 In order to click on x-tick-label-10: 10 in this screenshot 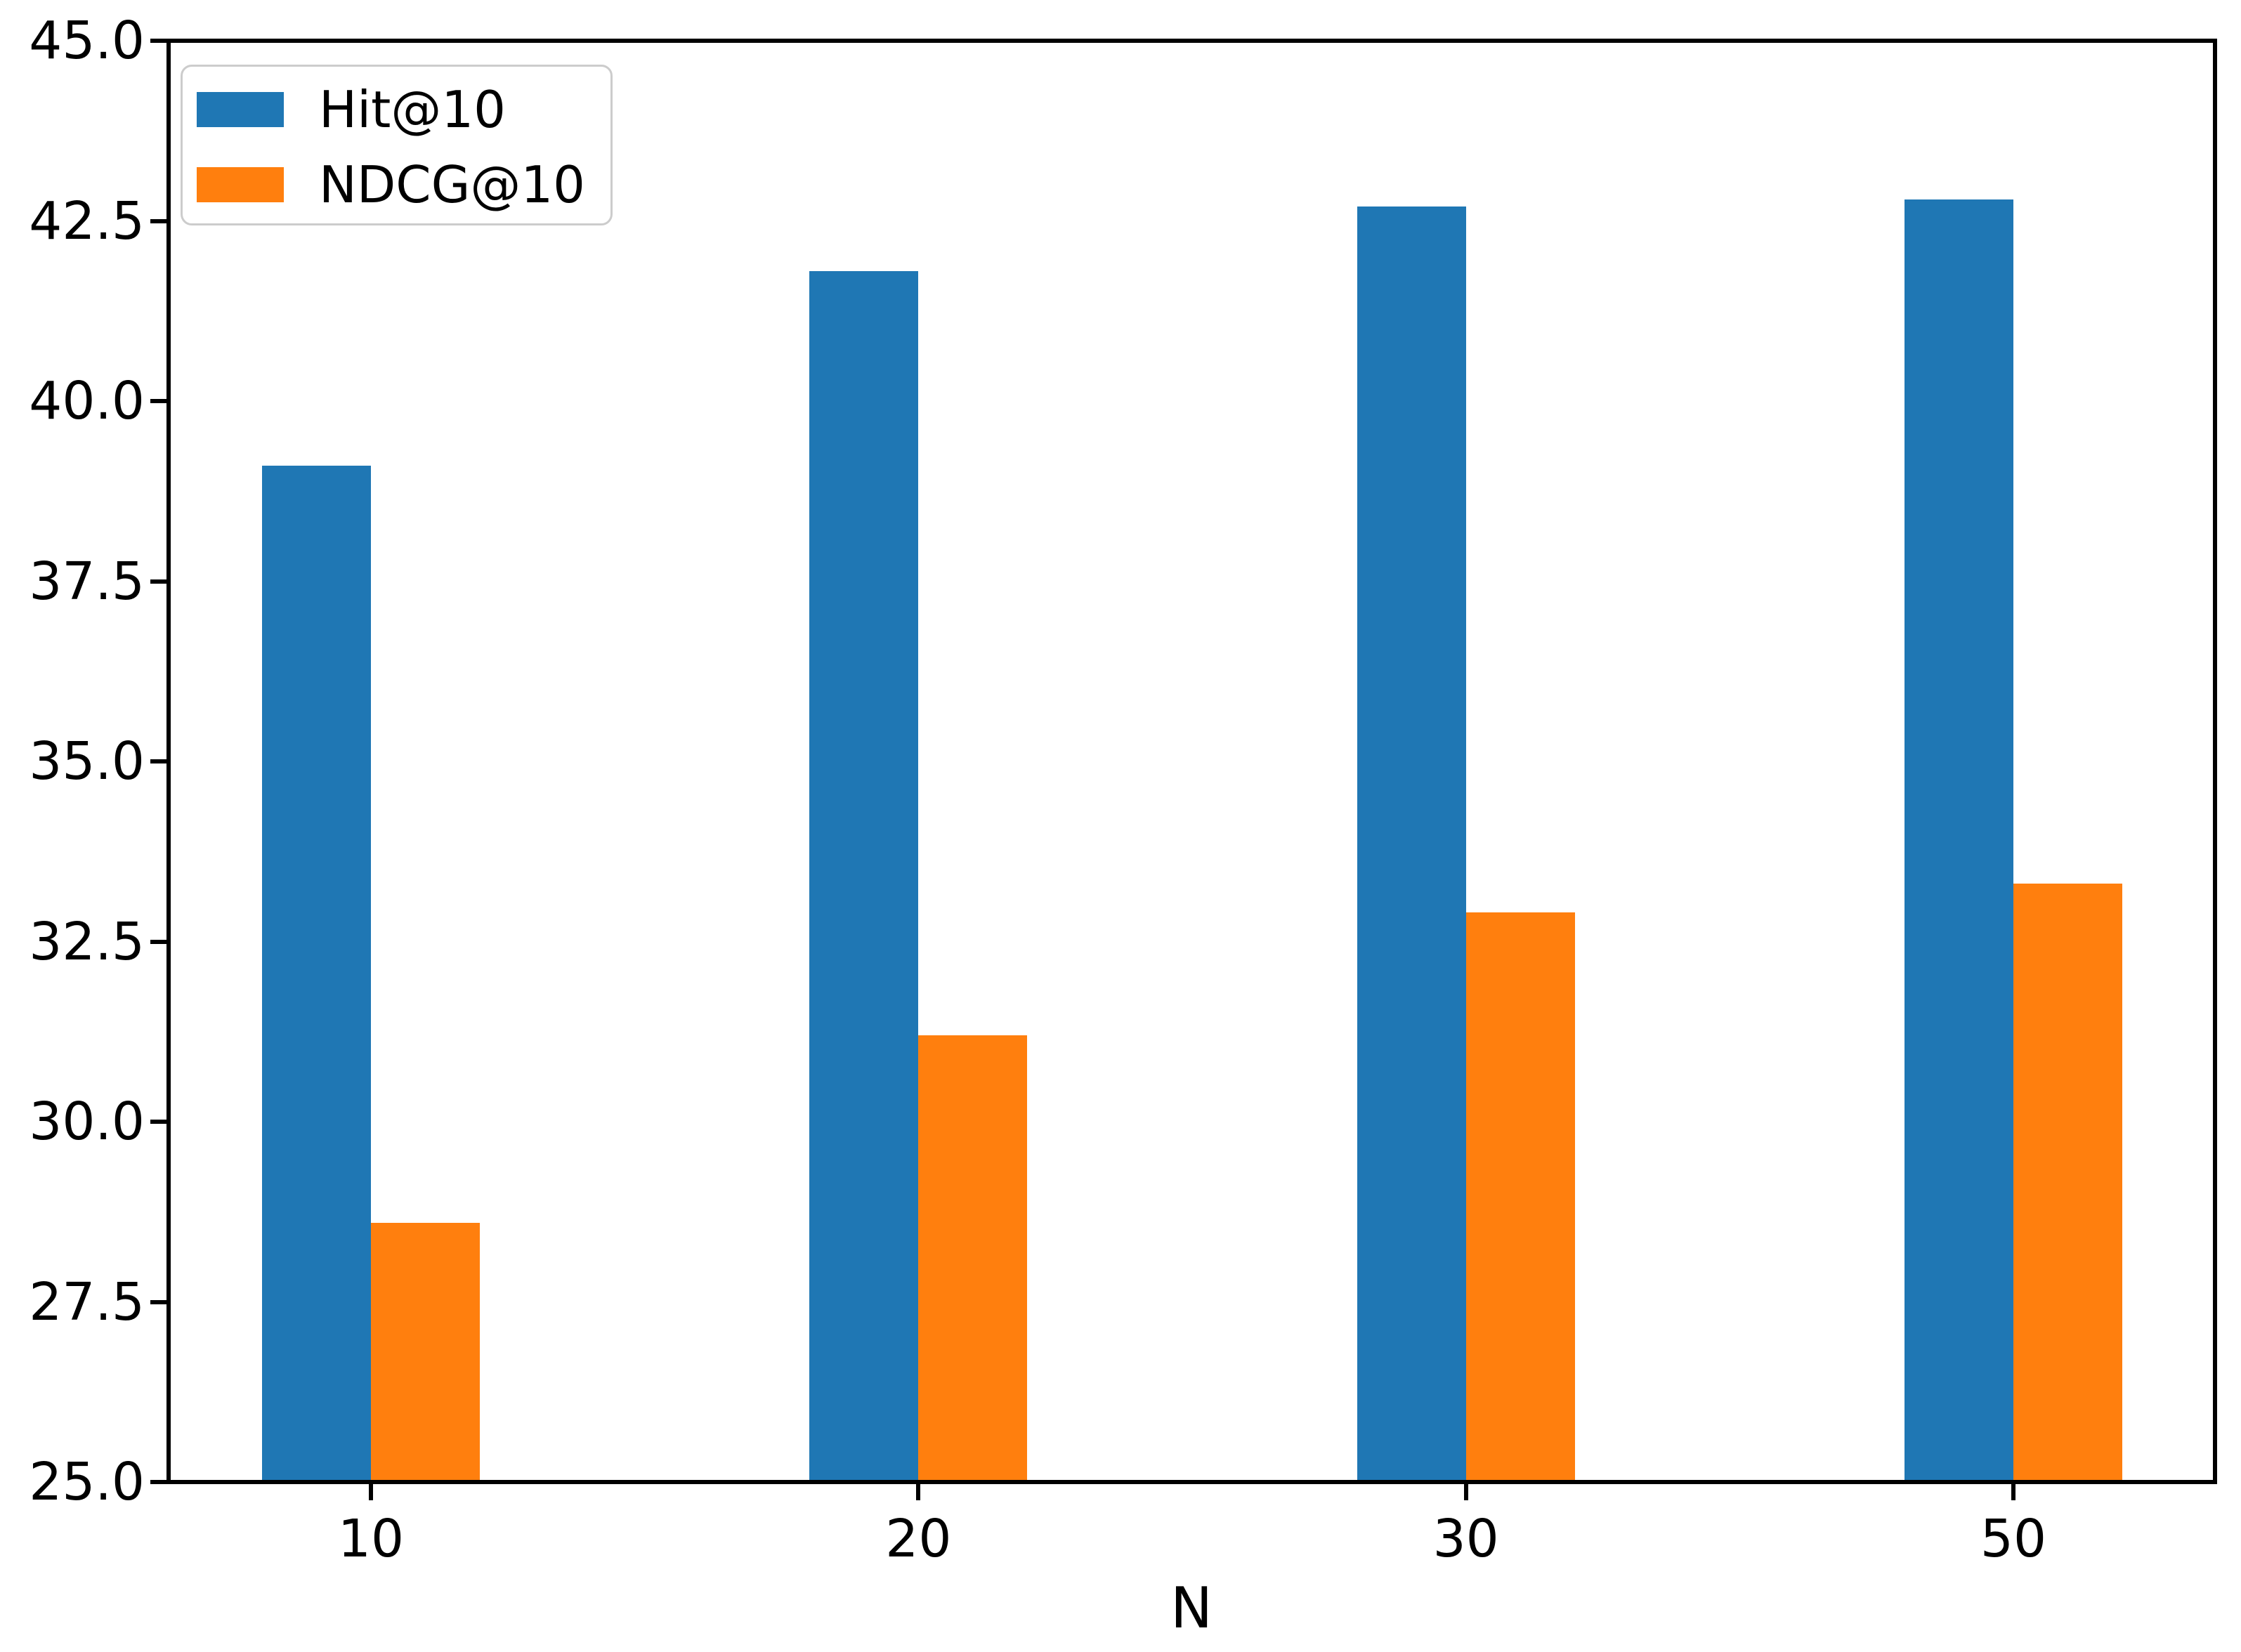, I will do `click(371, 1539)`.